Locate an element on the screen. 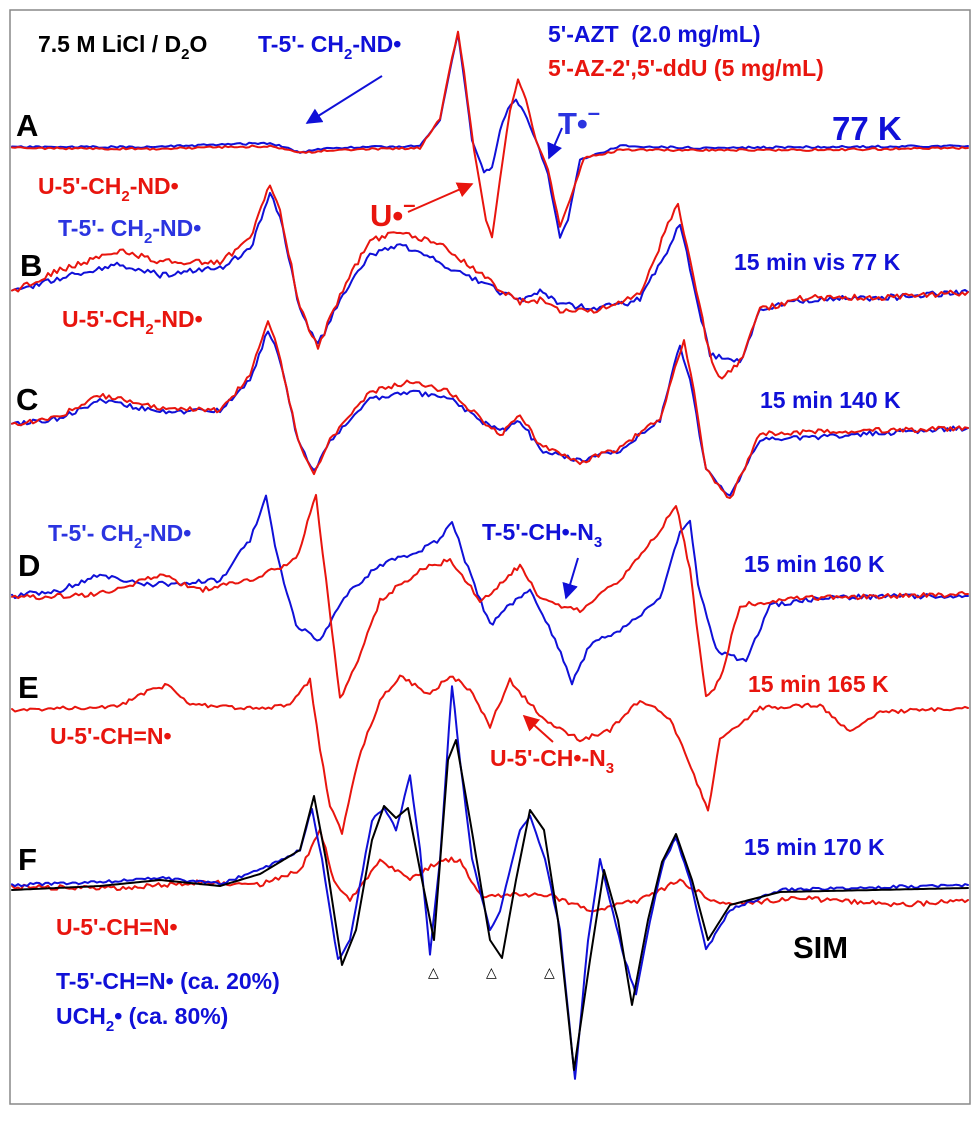  f-blue-label-2: UCH2• (ca. 80%) is located at coordinates (142, 1019).